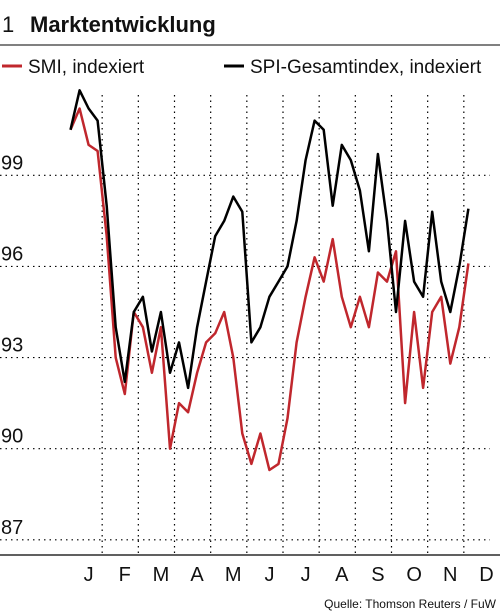 The height and width of the screenshot is (616, 500). What do you see at coordinates (410, 604) in the screenshot?
I see `source: Quelle: Thomson Reuters / FuW` at bounding box center [410, 604].